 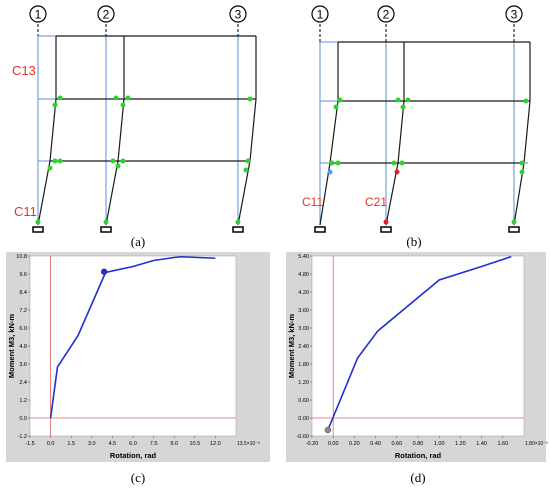 I want to click on series-group, so click(x=418, y=344).